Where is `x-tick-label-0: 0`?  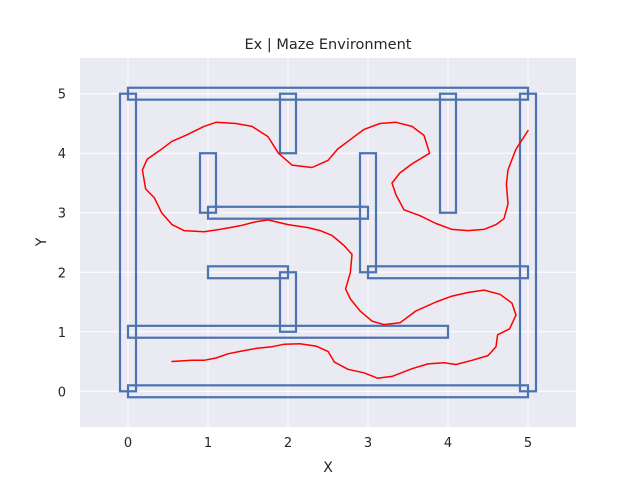 x-tick-label-0: 0 is located at coordinates (128, 443).